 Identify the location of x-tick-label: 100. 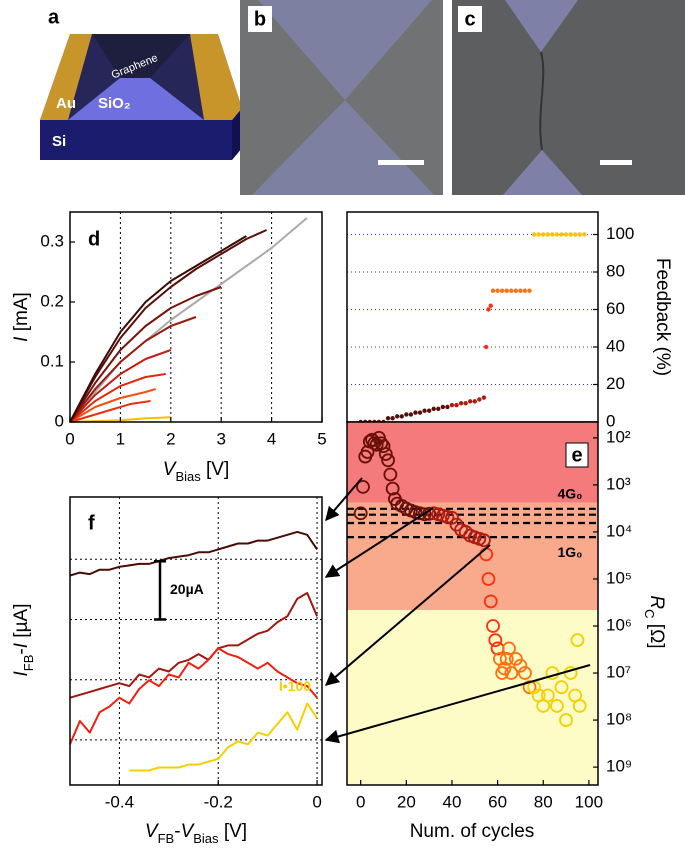
(589, 801).